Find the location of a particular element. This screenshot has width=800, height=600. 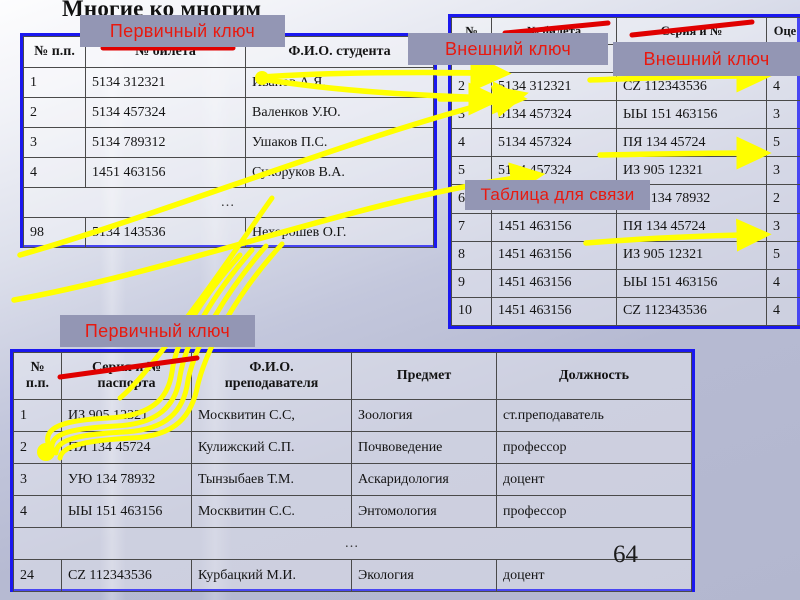

table-row: 9 1451 463156 ЫЫ 151 463156 4 is located at coordinates (625, 283).